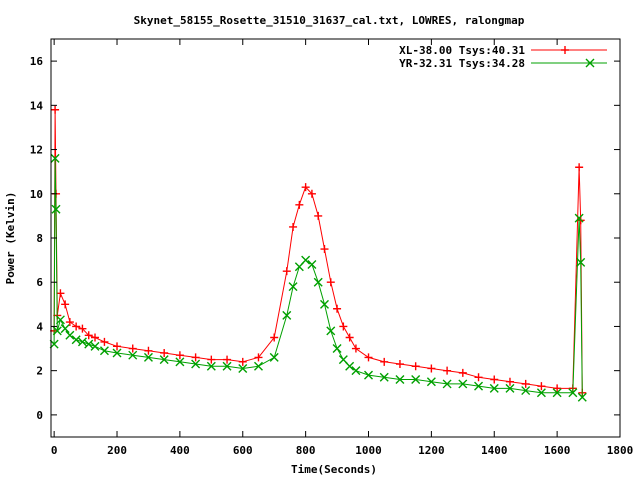 Image resolution: width=640 pixels, height=480 pixels. I want to click on y-axis-label: Power (Kelvin), so click(10, 238).